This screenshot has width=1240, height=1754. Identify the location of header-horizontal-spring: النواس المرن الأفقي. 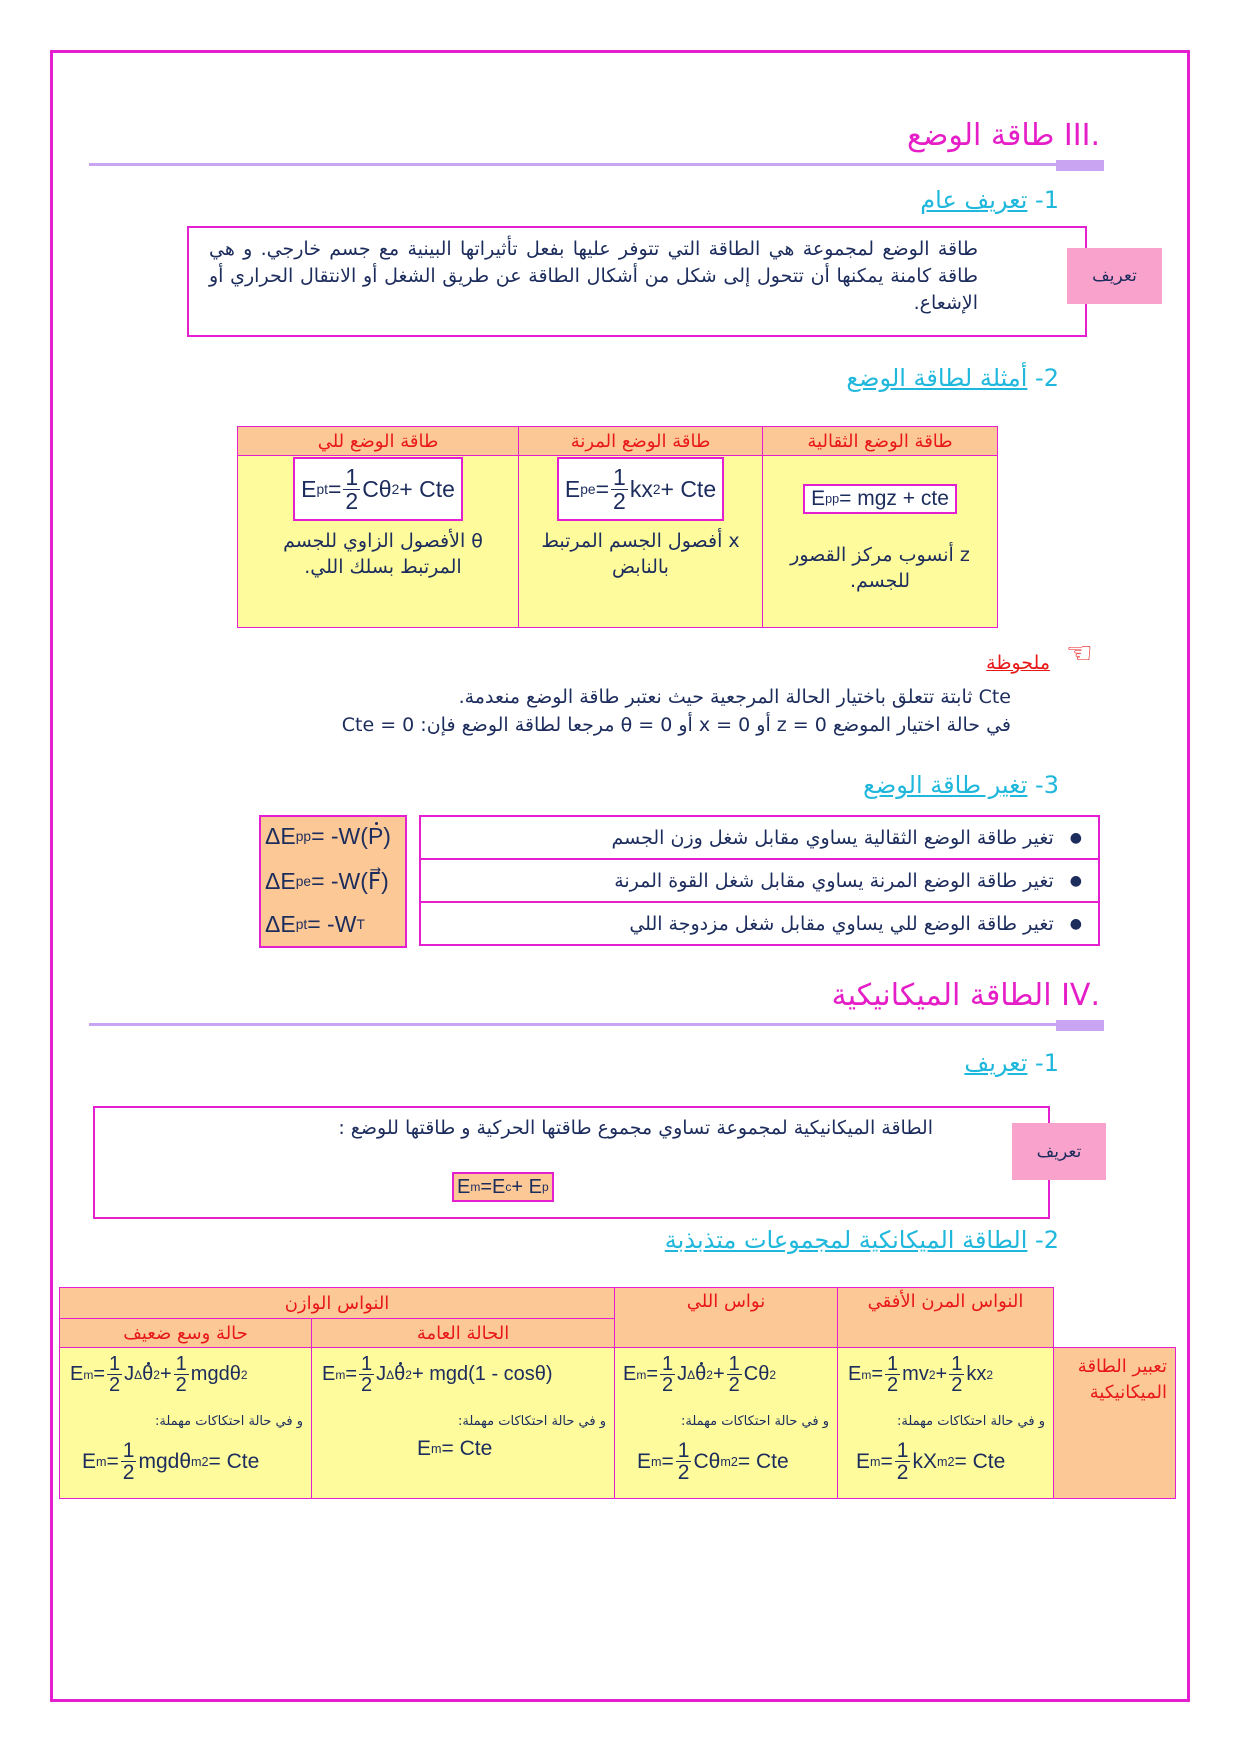
(945, 1317).